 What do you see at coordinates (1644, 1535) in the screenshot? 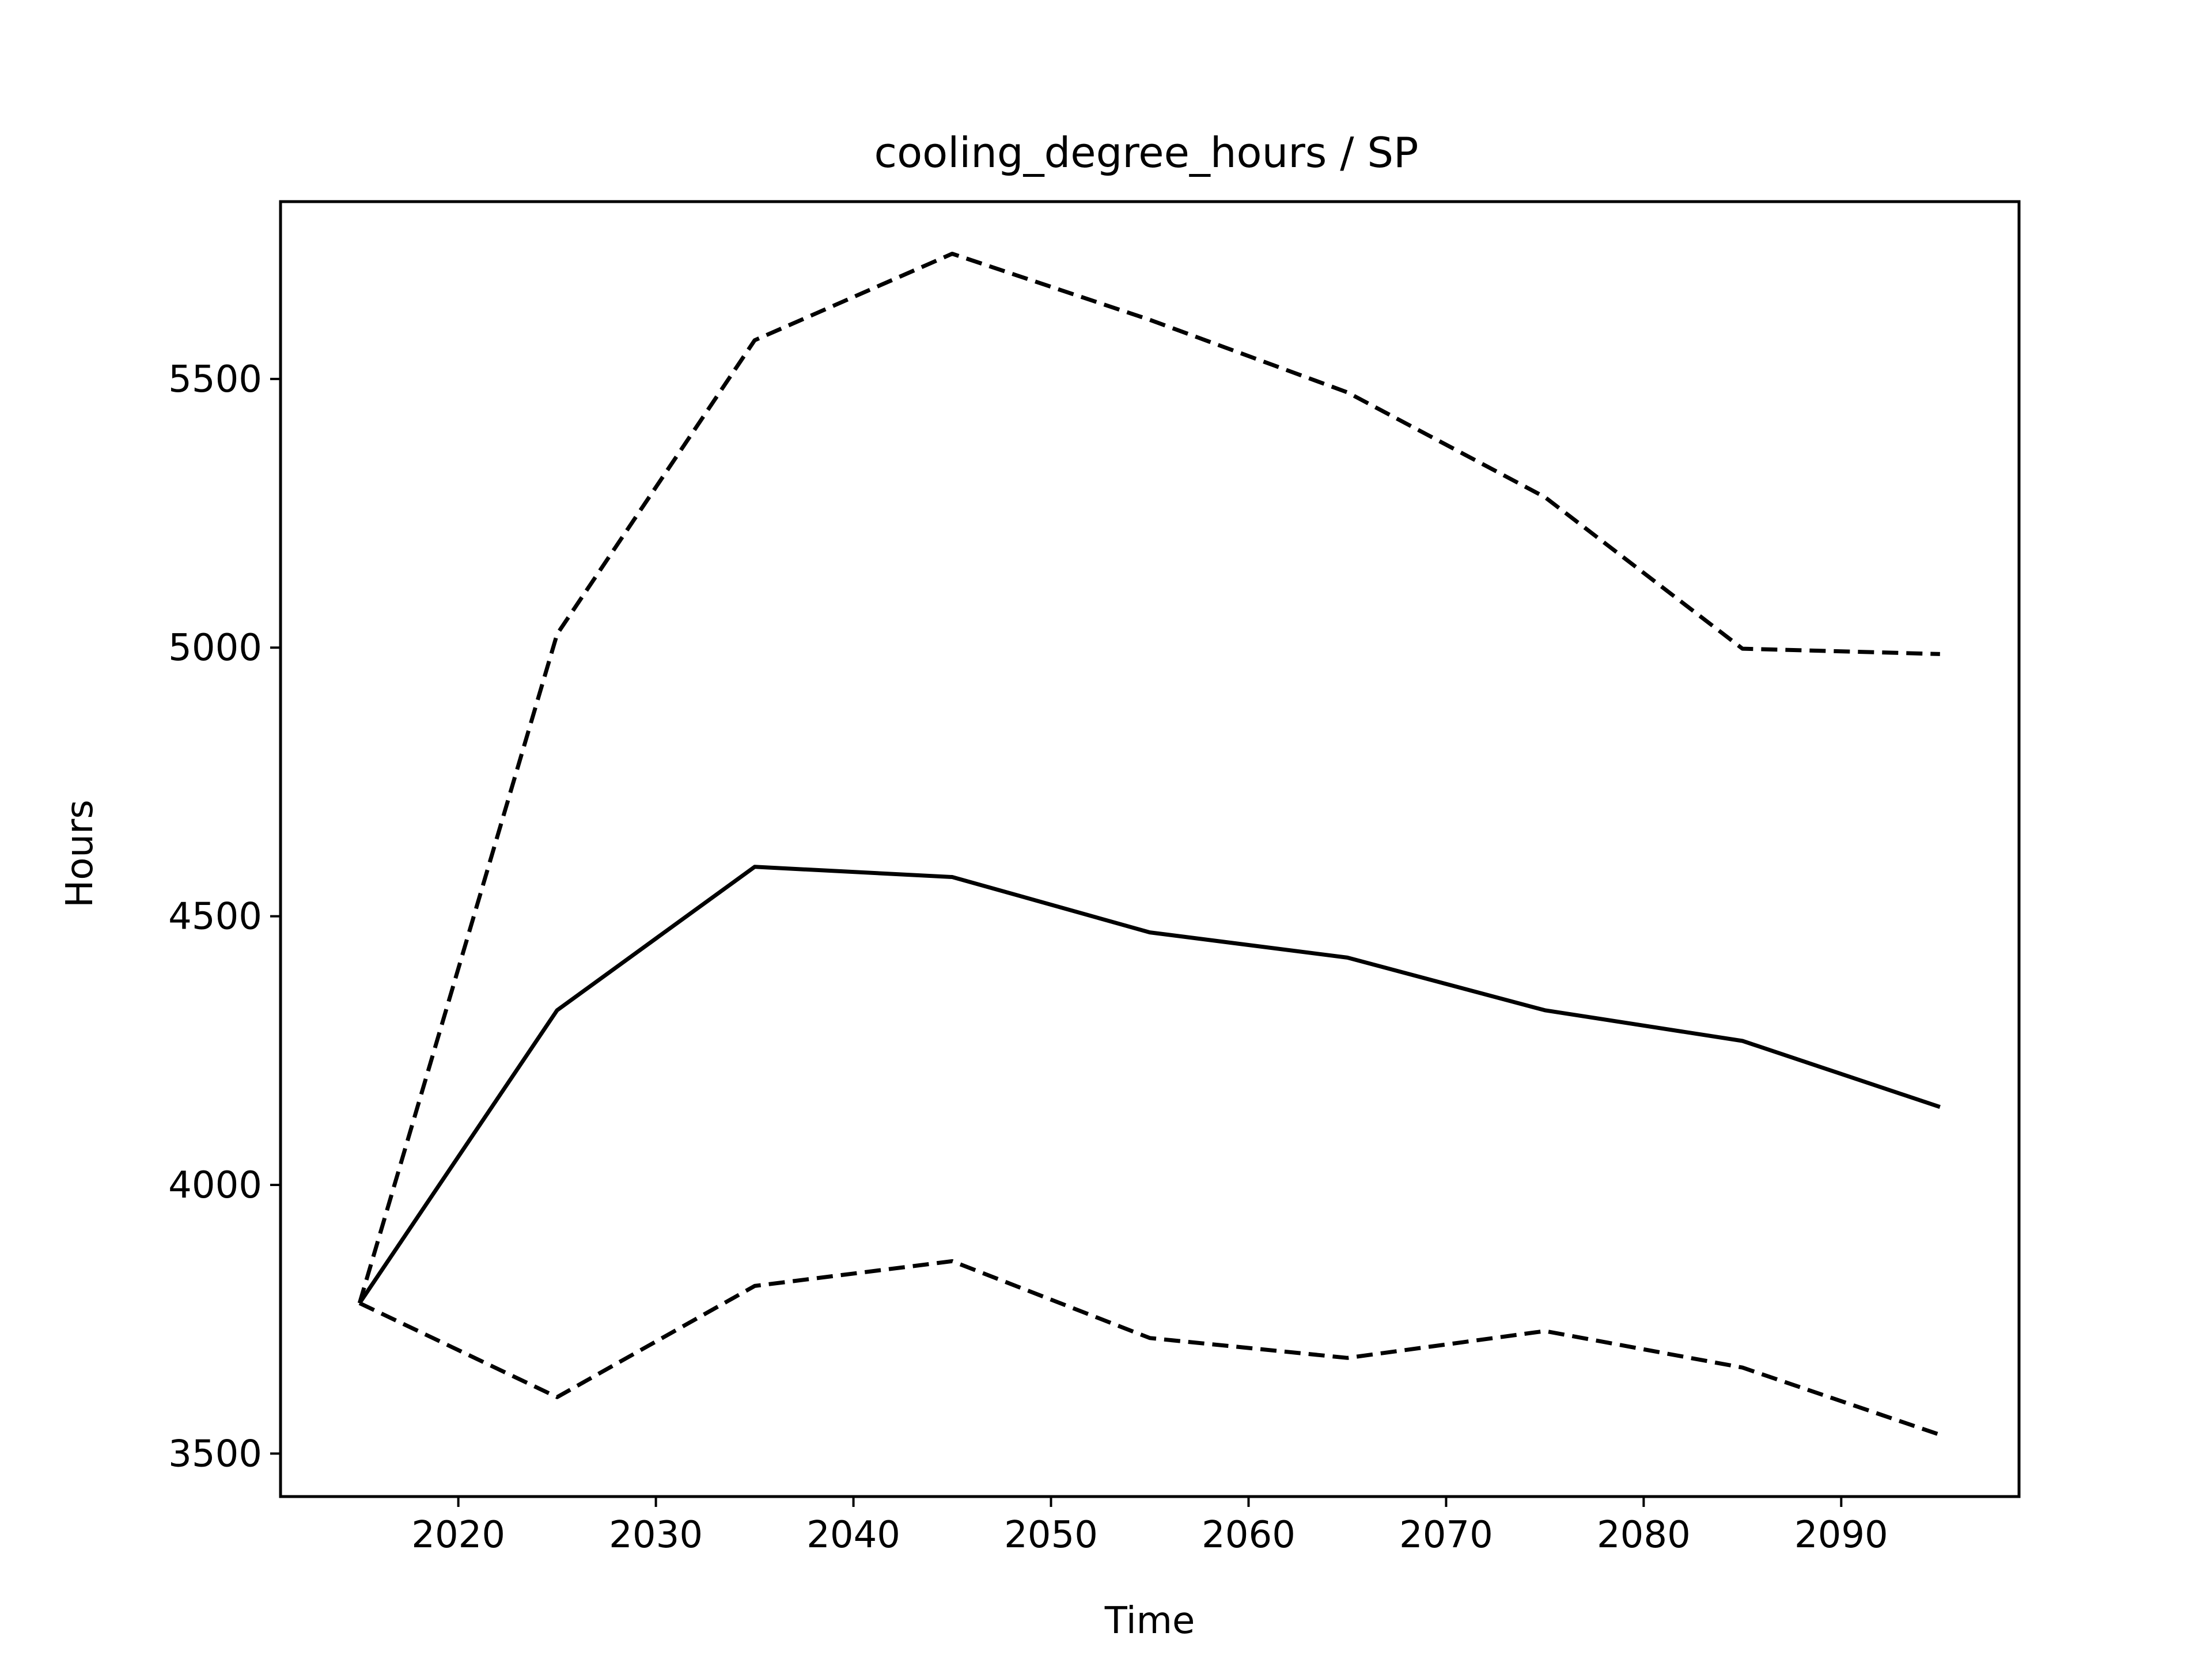
I see `x-tick-label: 2080` at bounding box center [1644, 1535].